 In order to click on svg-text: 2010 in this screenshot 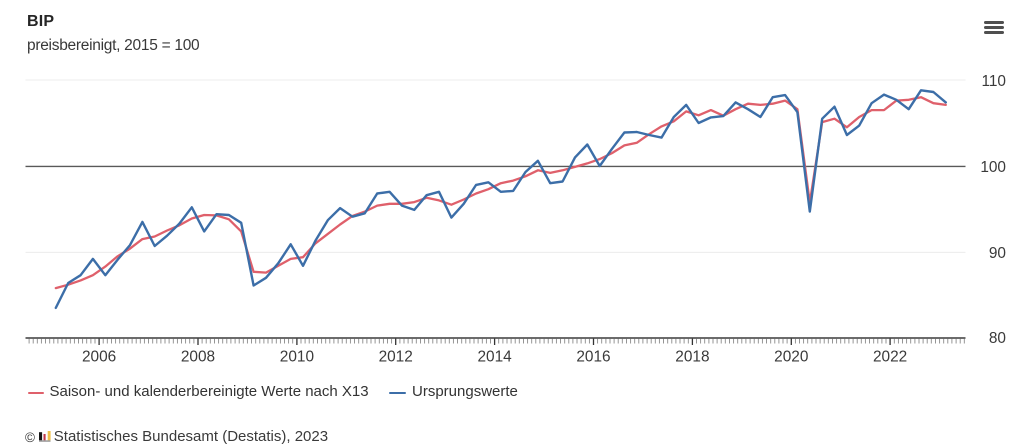, I will do `click(297, 357)`.